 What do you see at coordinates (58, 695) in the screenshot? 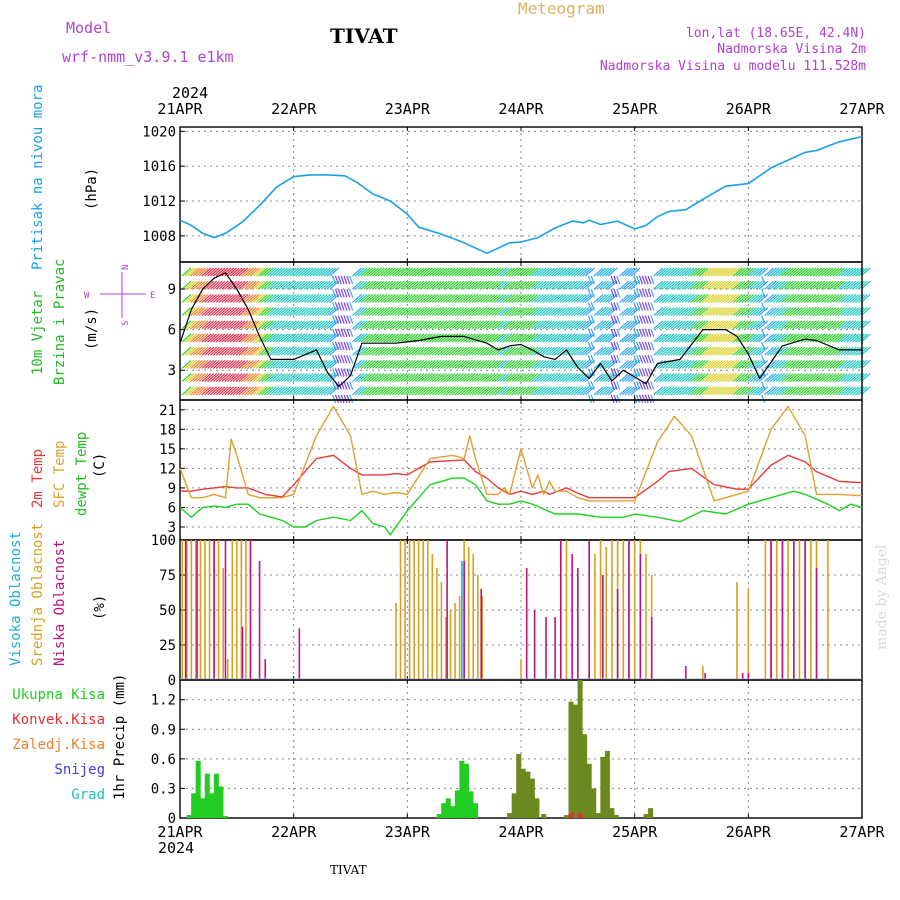
I see `total-precip-label: Ukupna Kisa` at bounding box center [58, 695].